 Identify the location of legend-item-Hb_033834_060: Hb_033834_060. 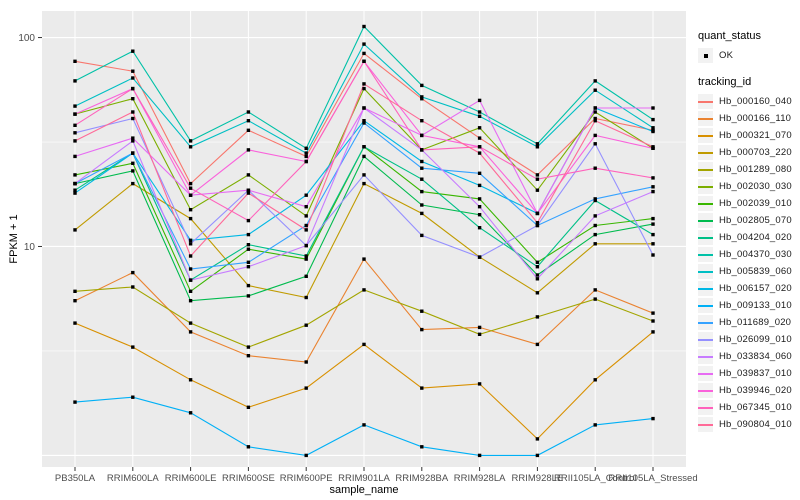
(748, 356).